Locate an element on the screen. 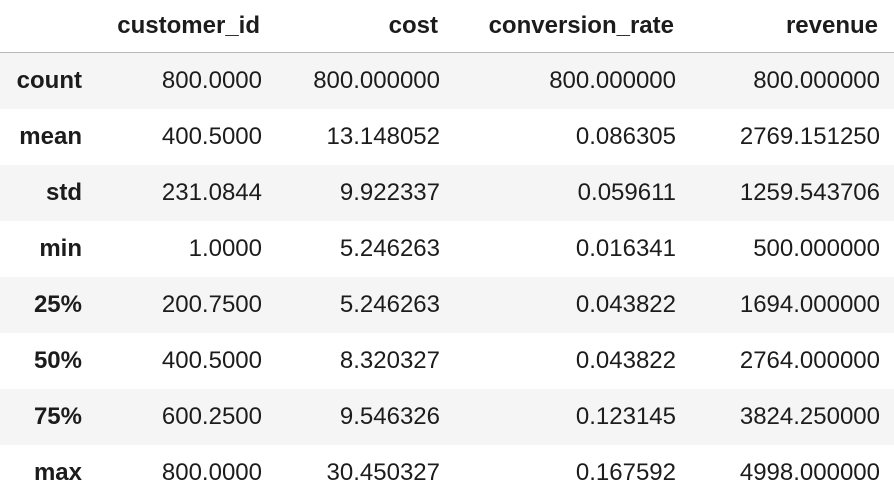  table-cell: 600.2500 is located at coordinates (184, 417).